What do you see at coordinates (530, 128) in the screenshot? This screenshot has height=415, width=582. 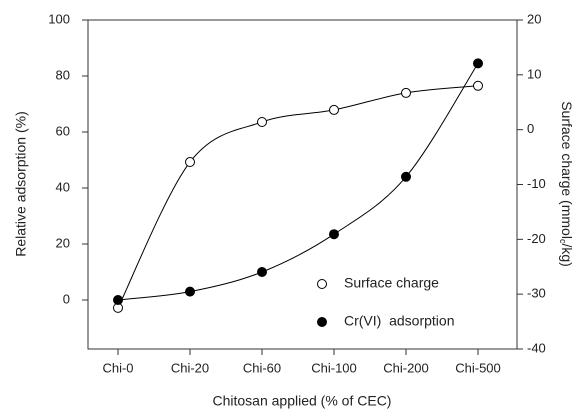 I see `y2-tick-label: 0` at bounding box center [530, 128].